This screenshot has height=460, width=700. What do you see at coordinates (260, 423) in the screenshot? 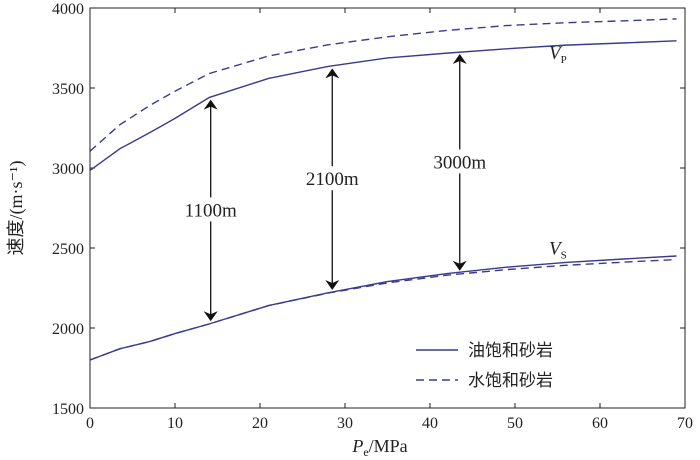
I see `x-tick-label: 20` at bounding box center [260, 423].